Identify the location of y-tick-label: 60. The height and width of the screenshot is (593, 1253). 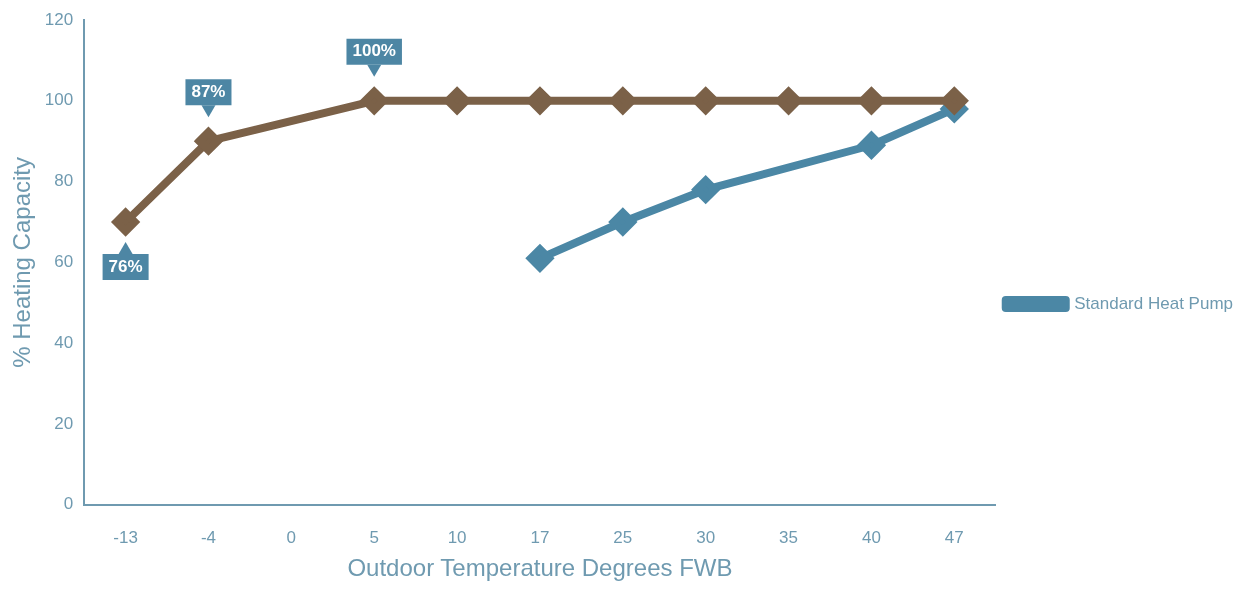
(64, 262).